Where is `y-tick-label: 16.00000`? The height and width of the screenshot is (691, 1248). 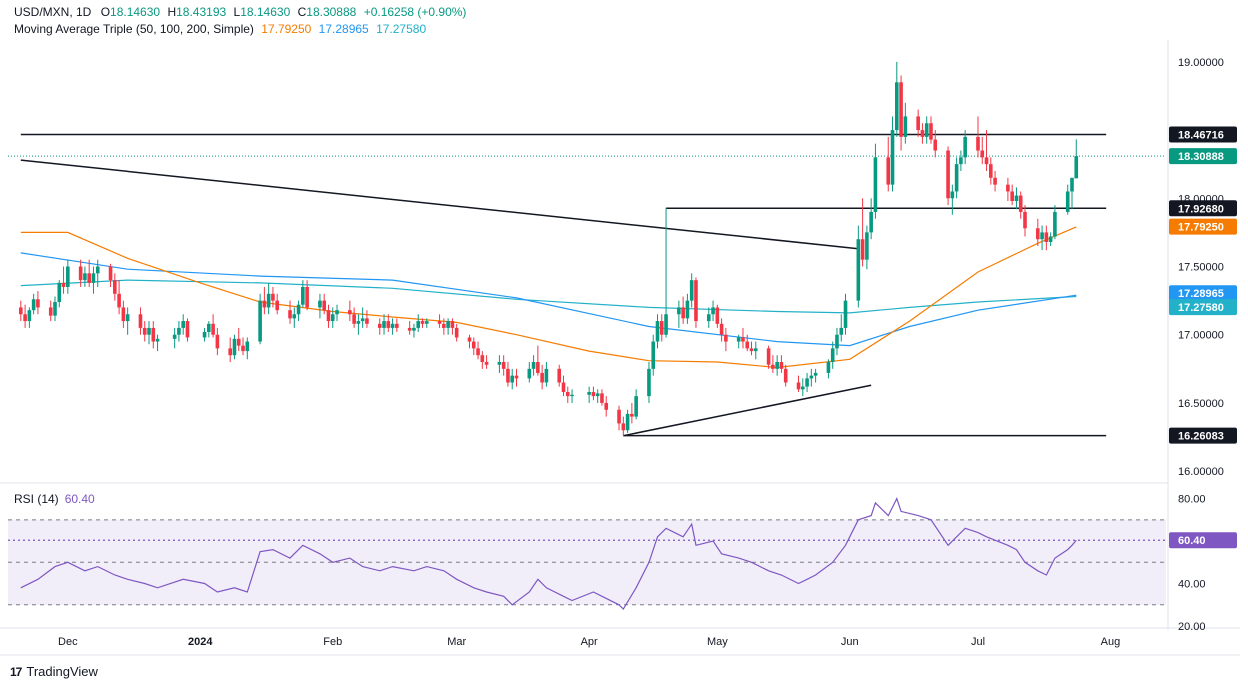
y-tick-label: 16.00000 is located at coordinates (1201, 472).